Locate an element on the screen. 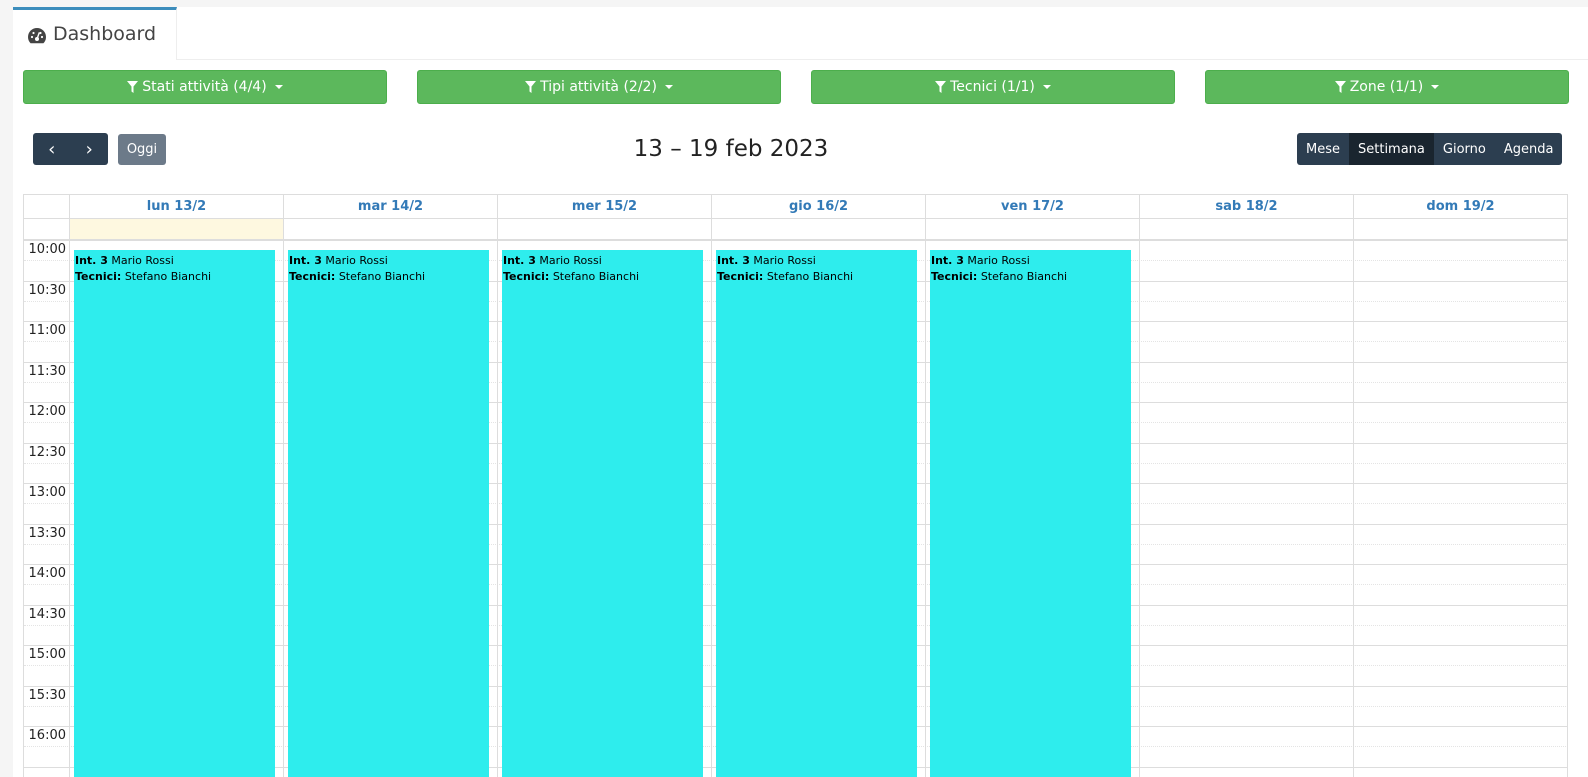  gutter-divider is located at coordinates (69, 486).